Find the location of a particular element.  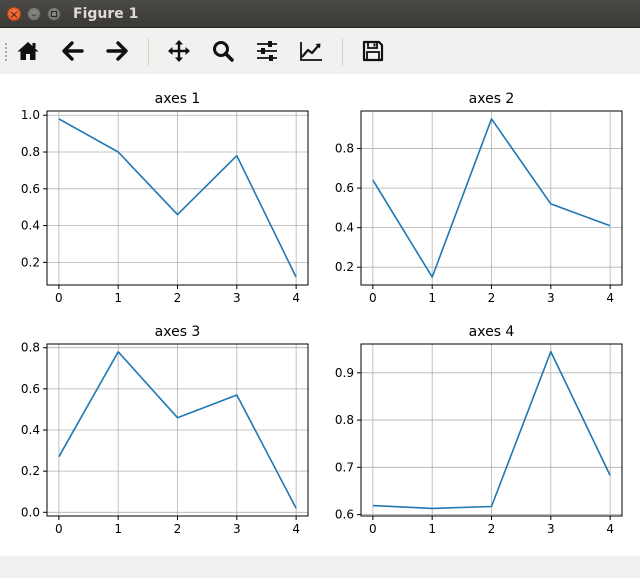

minimize-icon: – is located at coordinates (34, 14).